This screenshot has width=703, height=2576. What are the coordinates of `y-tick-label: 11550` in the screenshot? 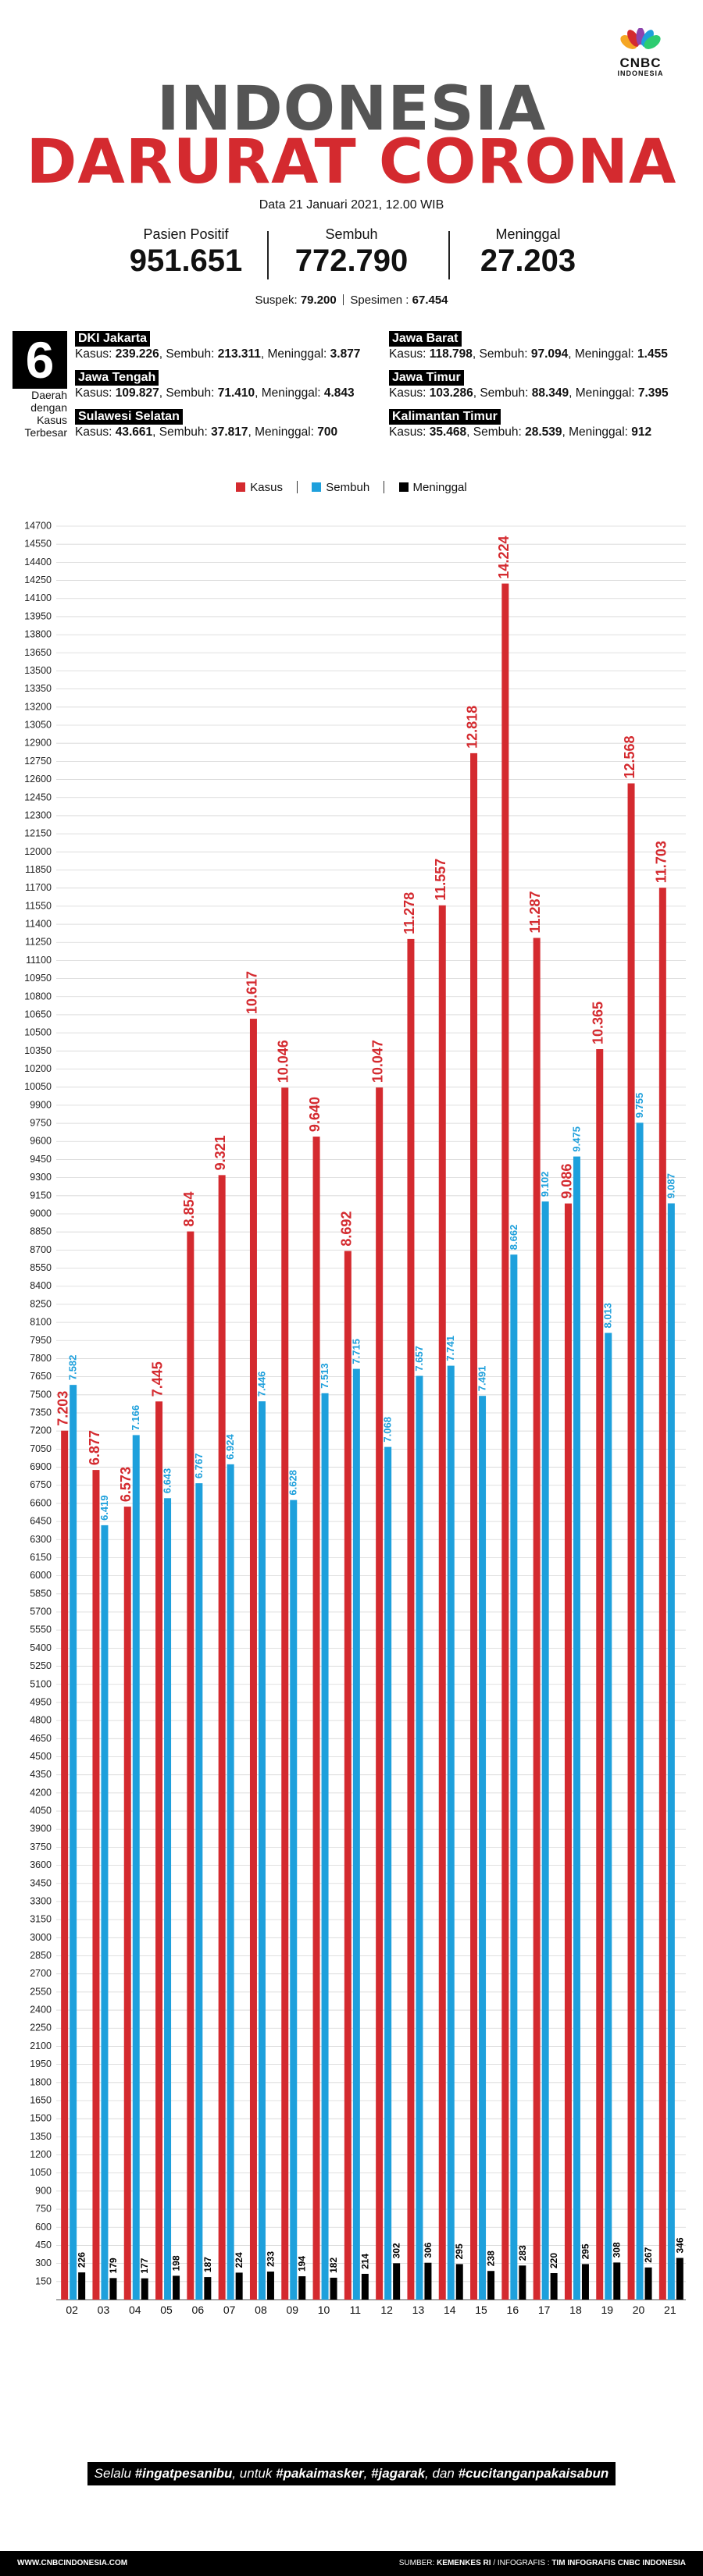 It's located at (38, 905).